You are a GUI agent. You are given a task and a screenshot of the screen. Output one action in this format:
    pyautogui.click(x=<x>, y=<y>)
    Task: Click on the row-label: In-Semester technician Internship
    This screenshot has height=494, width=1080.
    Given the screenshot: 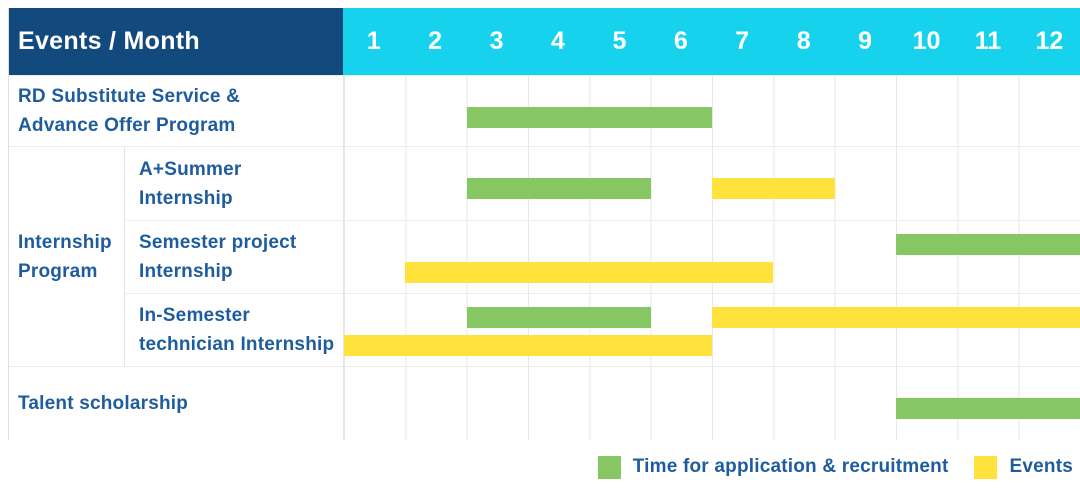 What is the action you would take?
    pyautogui.click(x=233, y=329)
    